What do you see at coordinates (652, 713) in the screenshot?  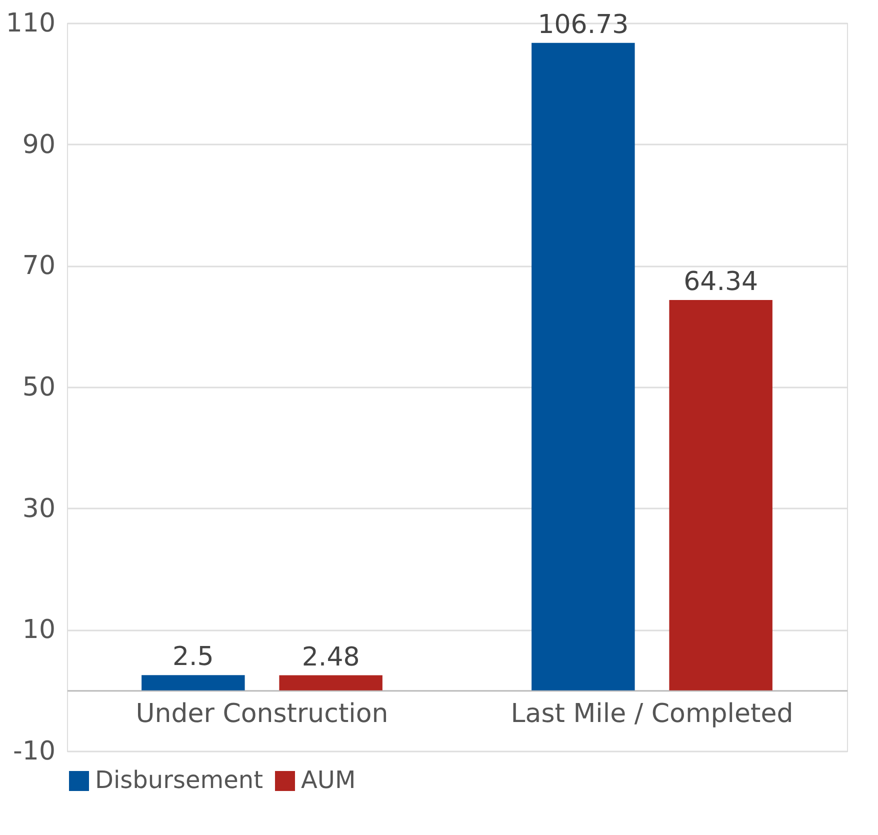 I see `x-tick-label: Last Mile / Completed` at bounding box center [652, 713].